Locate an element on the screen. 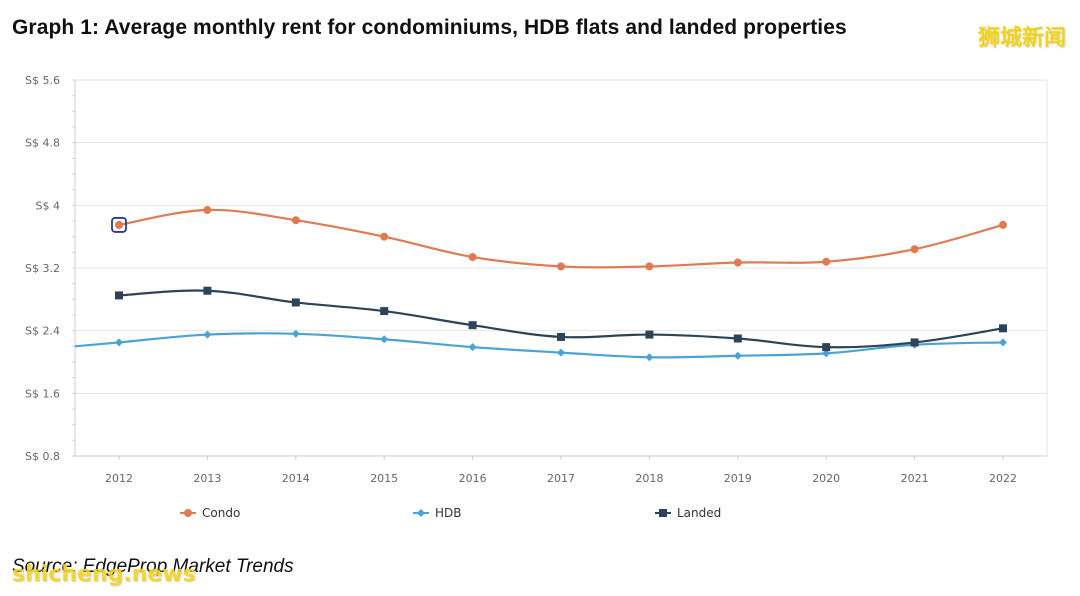  legend-marker-hdb is located at coordinates (421, 513).